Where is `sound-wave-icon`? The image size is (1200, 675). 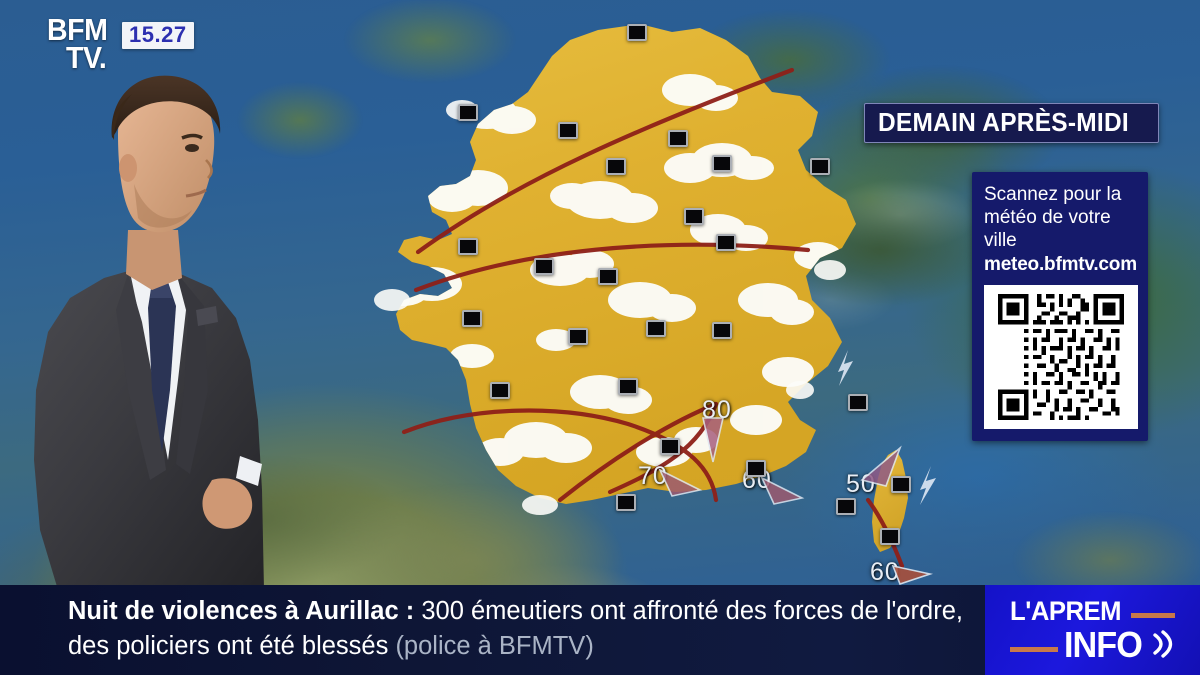 sound-wave-icon is located at coordinates (1163, 644).